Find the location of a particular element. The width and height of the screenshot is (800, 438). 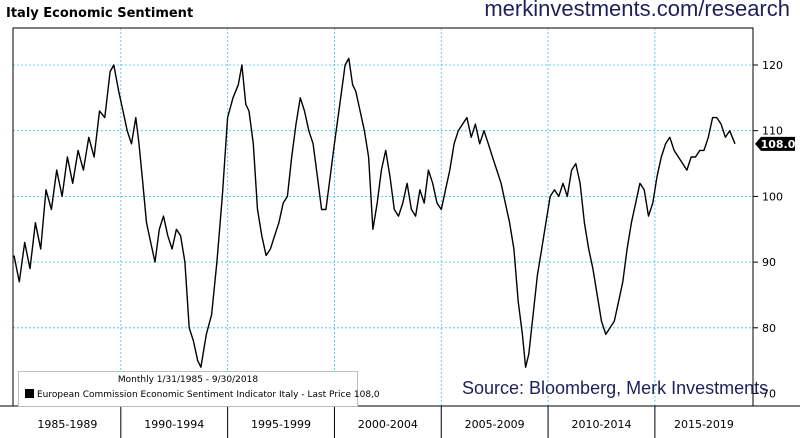

y-tick-label: 80 is located at coordinates (769, 328).